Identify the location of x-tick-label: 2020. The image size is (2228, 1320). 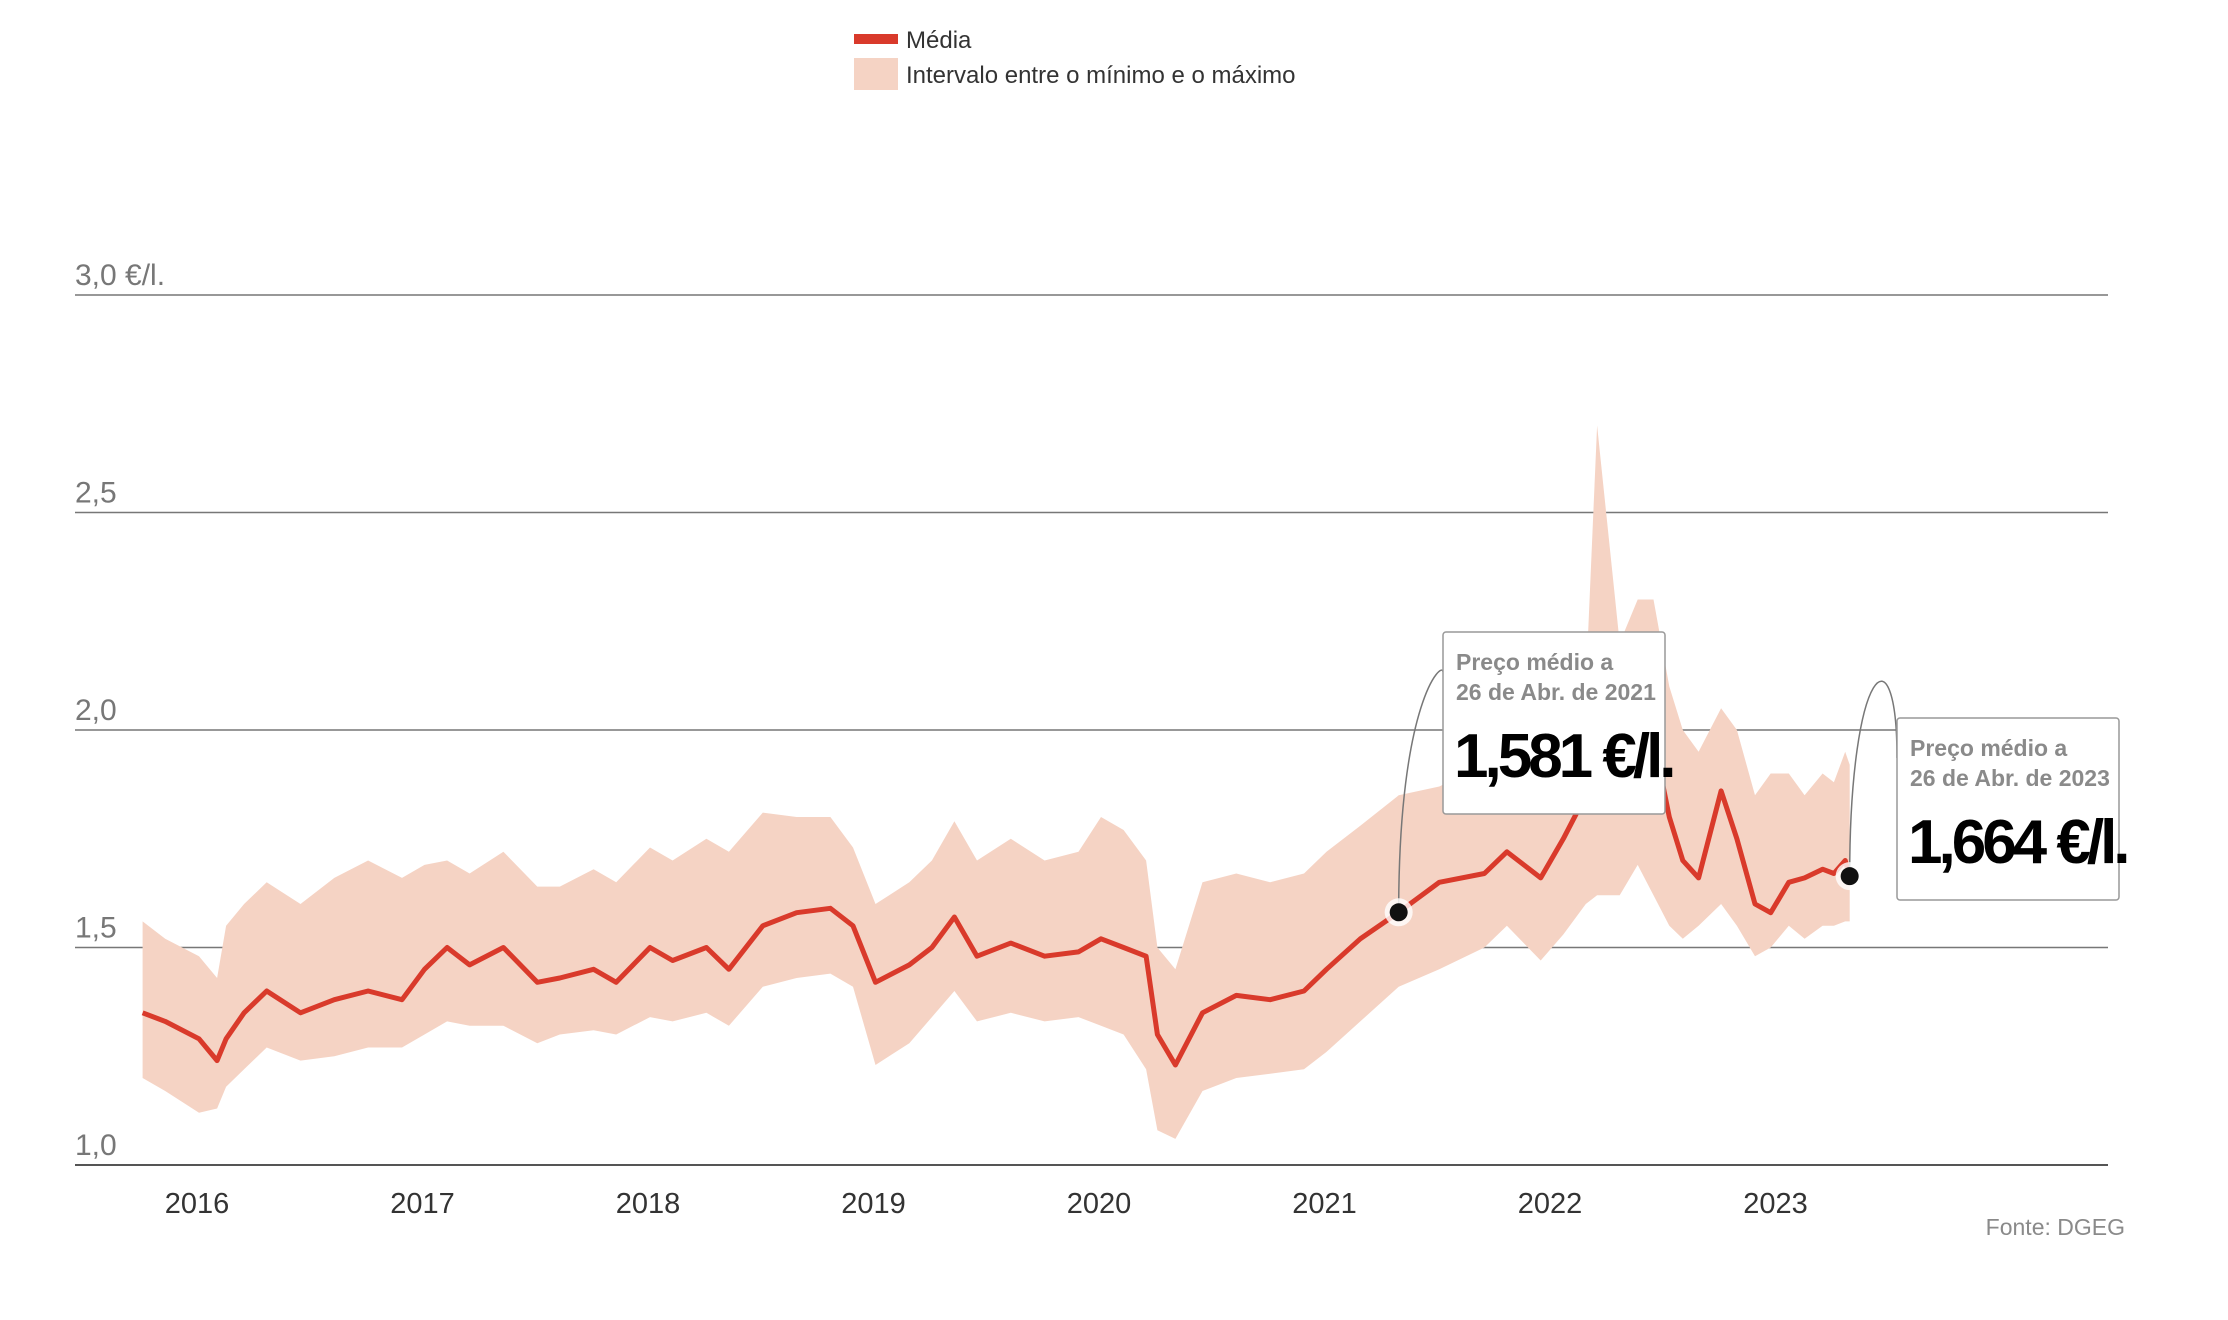
(1099, 1204).